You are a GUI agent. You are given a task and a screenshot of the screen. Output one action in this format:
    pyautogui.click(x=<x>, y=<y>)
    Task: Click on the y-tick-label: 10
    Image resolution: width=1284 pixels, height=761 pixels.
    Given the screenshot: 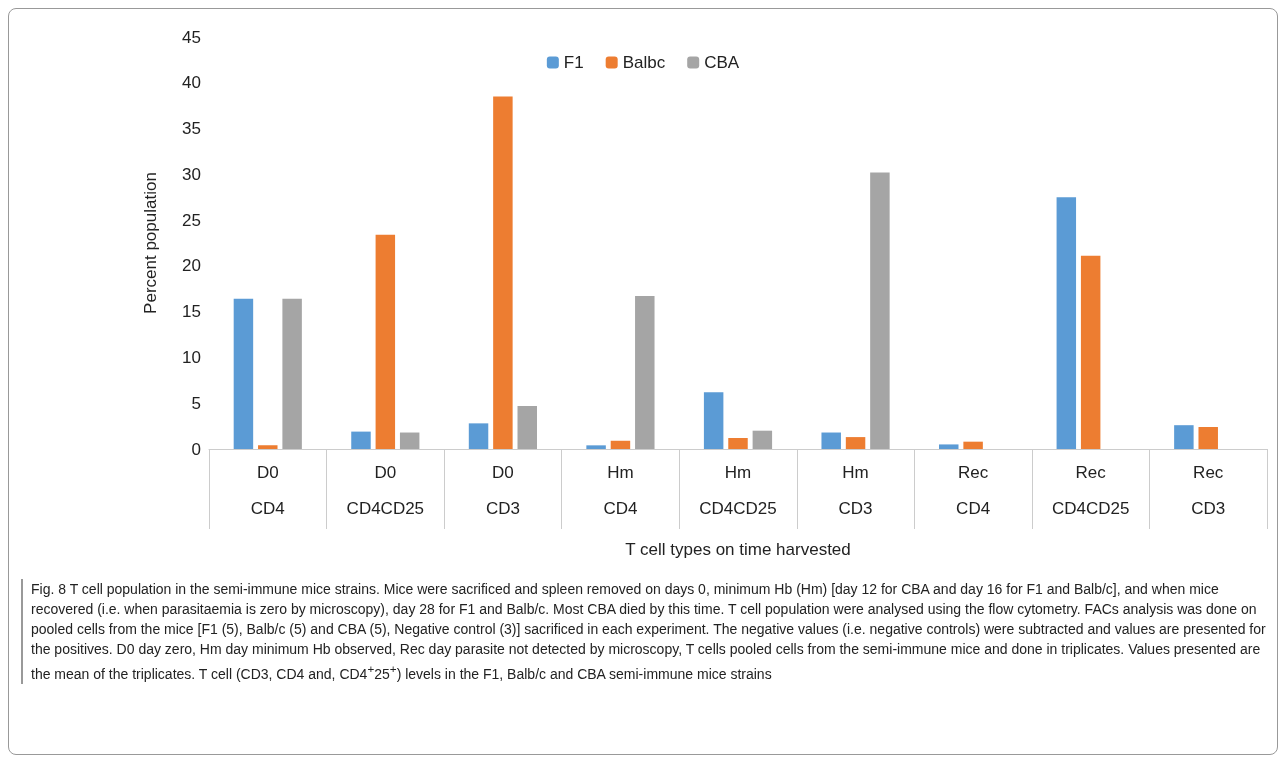 What is the action you would take?
    pyautogui.click(x=191, y=357)
    